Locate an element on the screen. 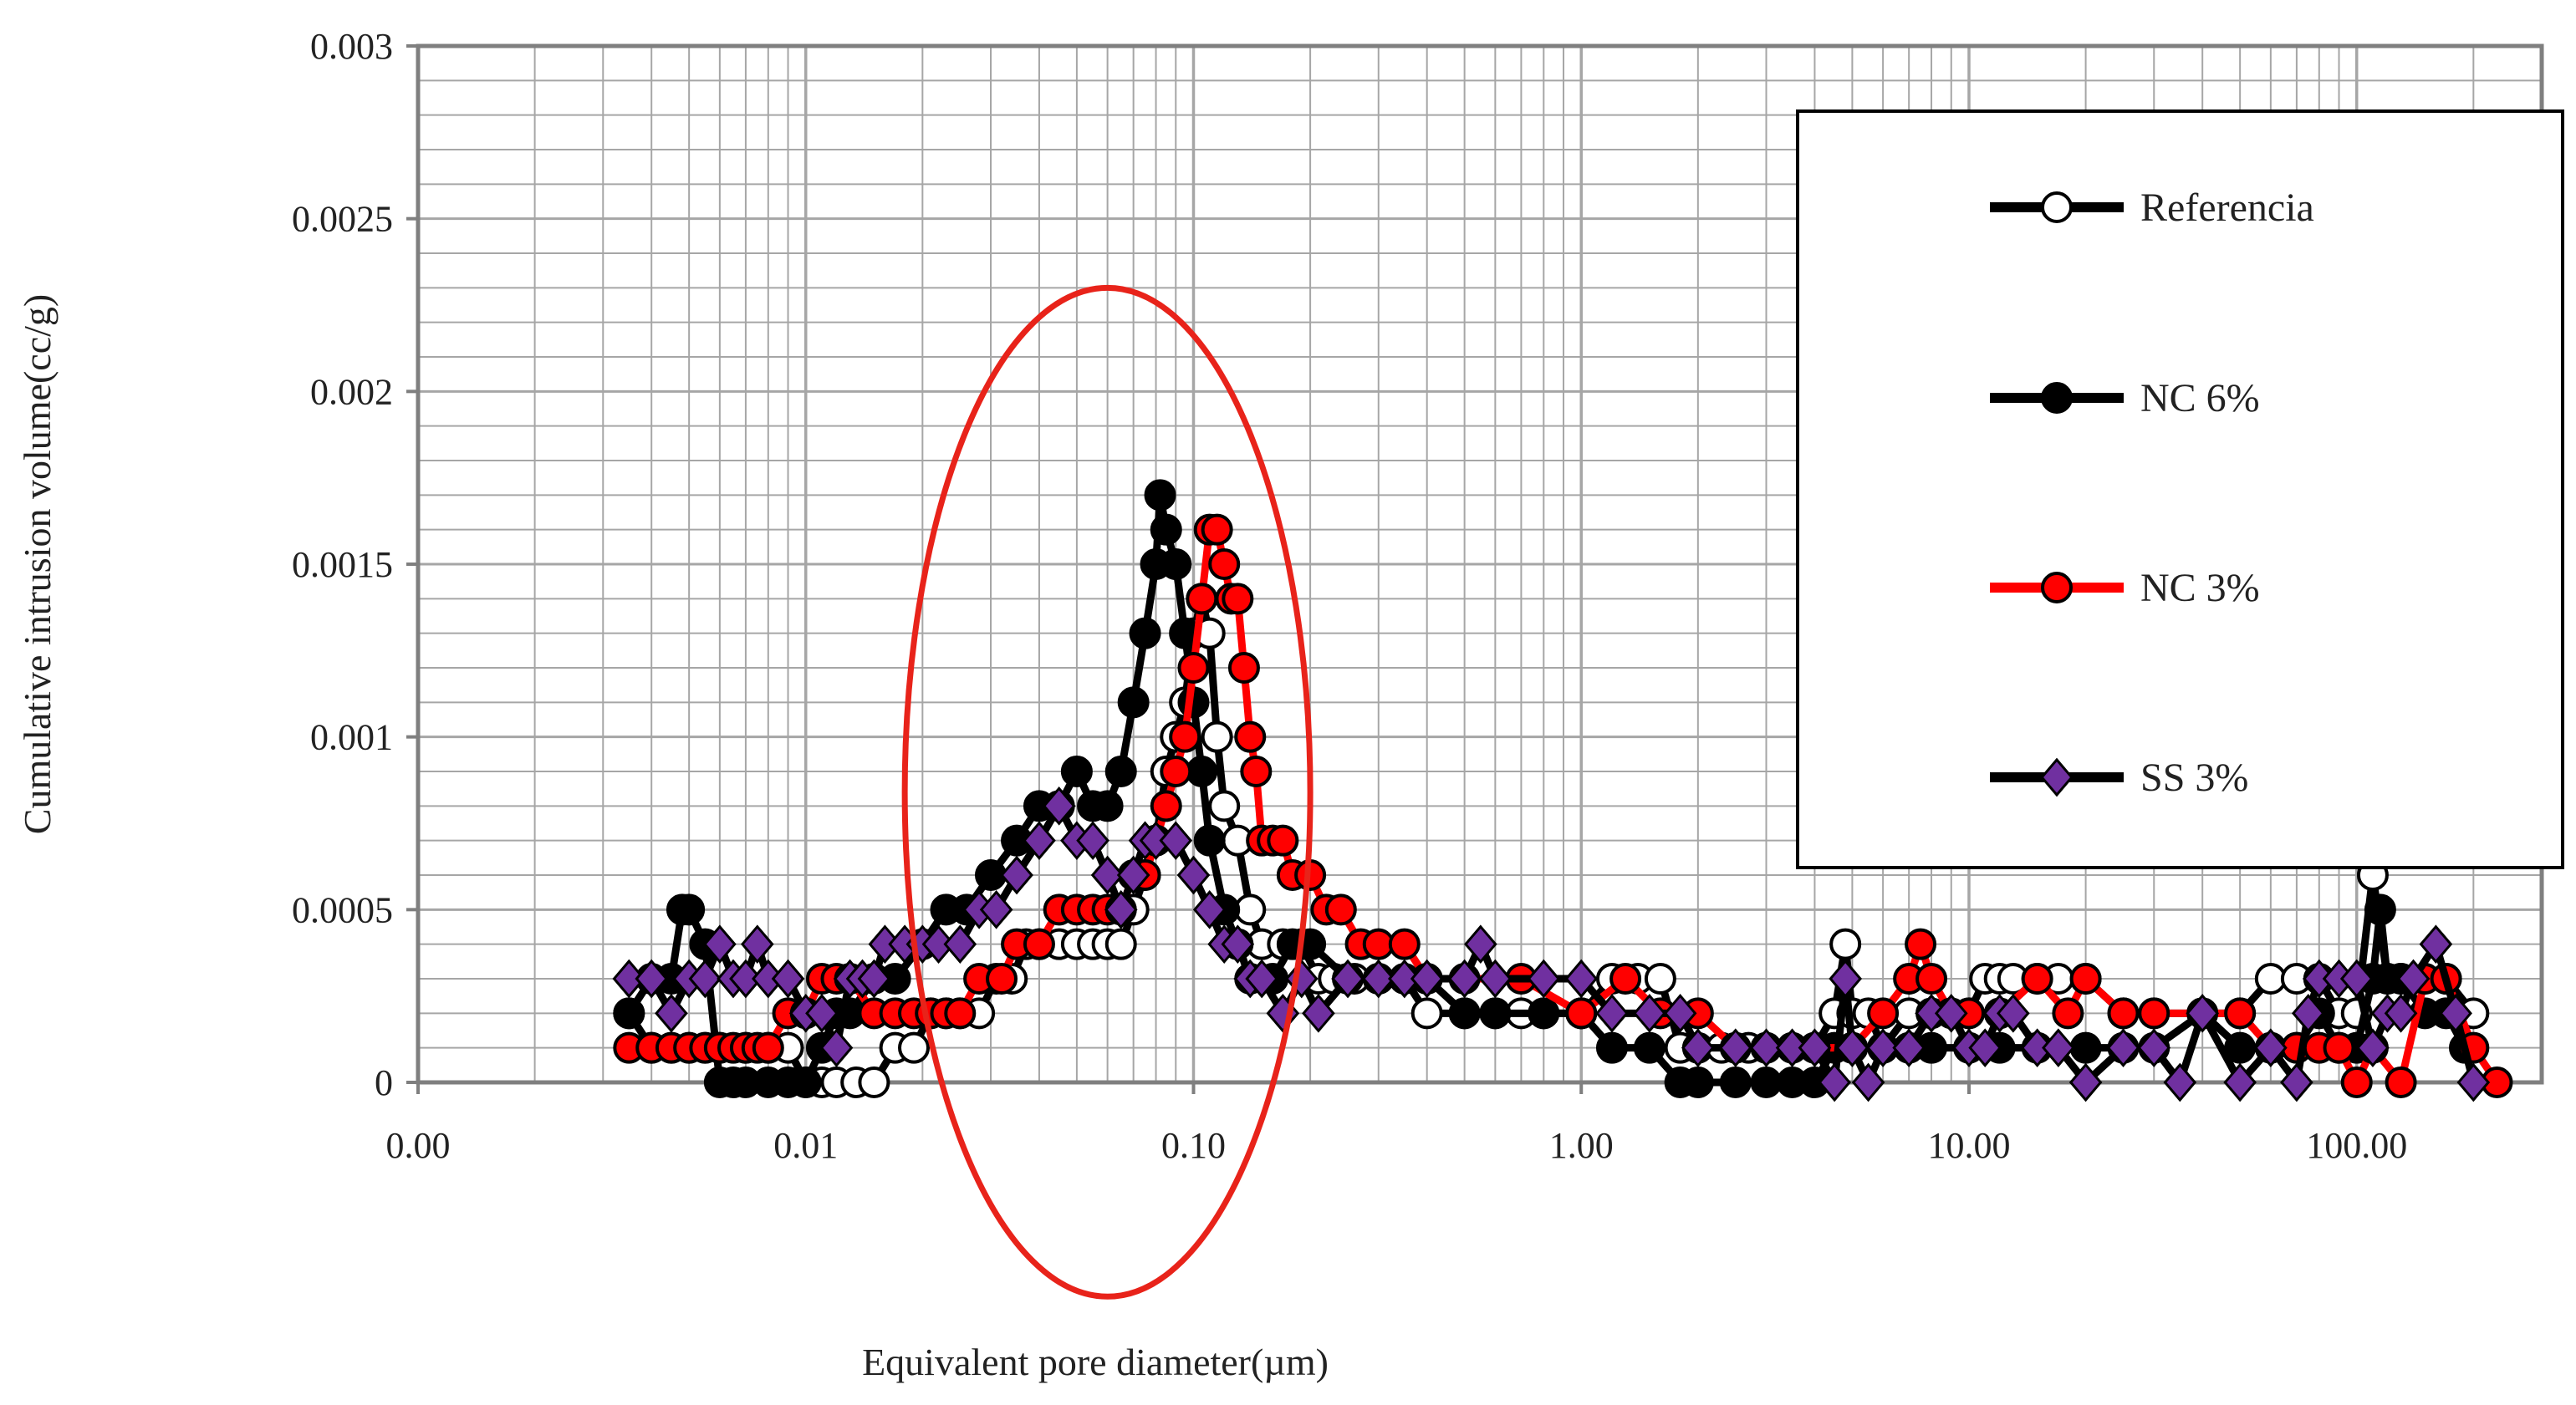 This screenshot has width=2576, height=1405. legend-entry-nc-6: NC 6% is located at coordinates (2125, 398).